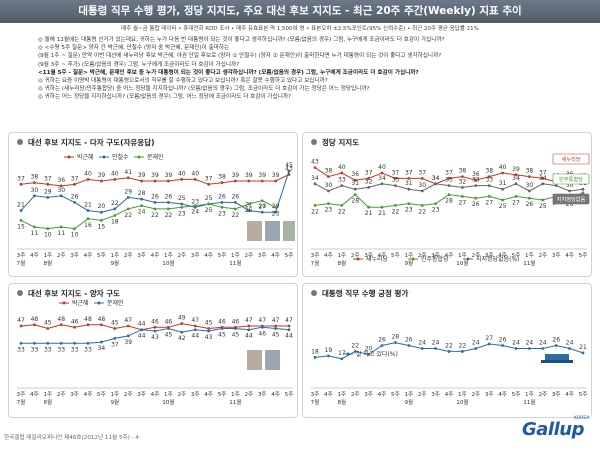 This screenshot has width=600, height=450. I want to click on series-line, so click(148, 215).